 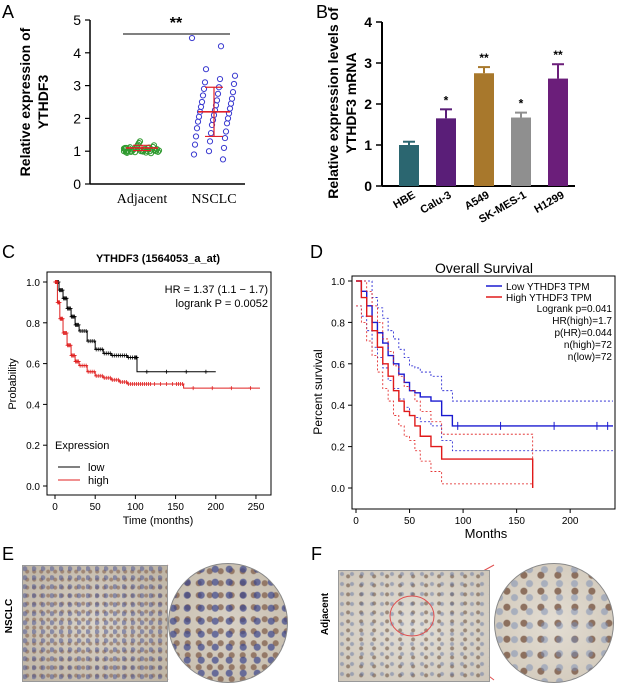 What do you see at coordinates (316, 252) in the screenshot?
I see `panel-d-letter: D` at bounding box center [316, 252].